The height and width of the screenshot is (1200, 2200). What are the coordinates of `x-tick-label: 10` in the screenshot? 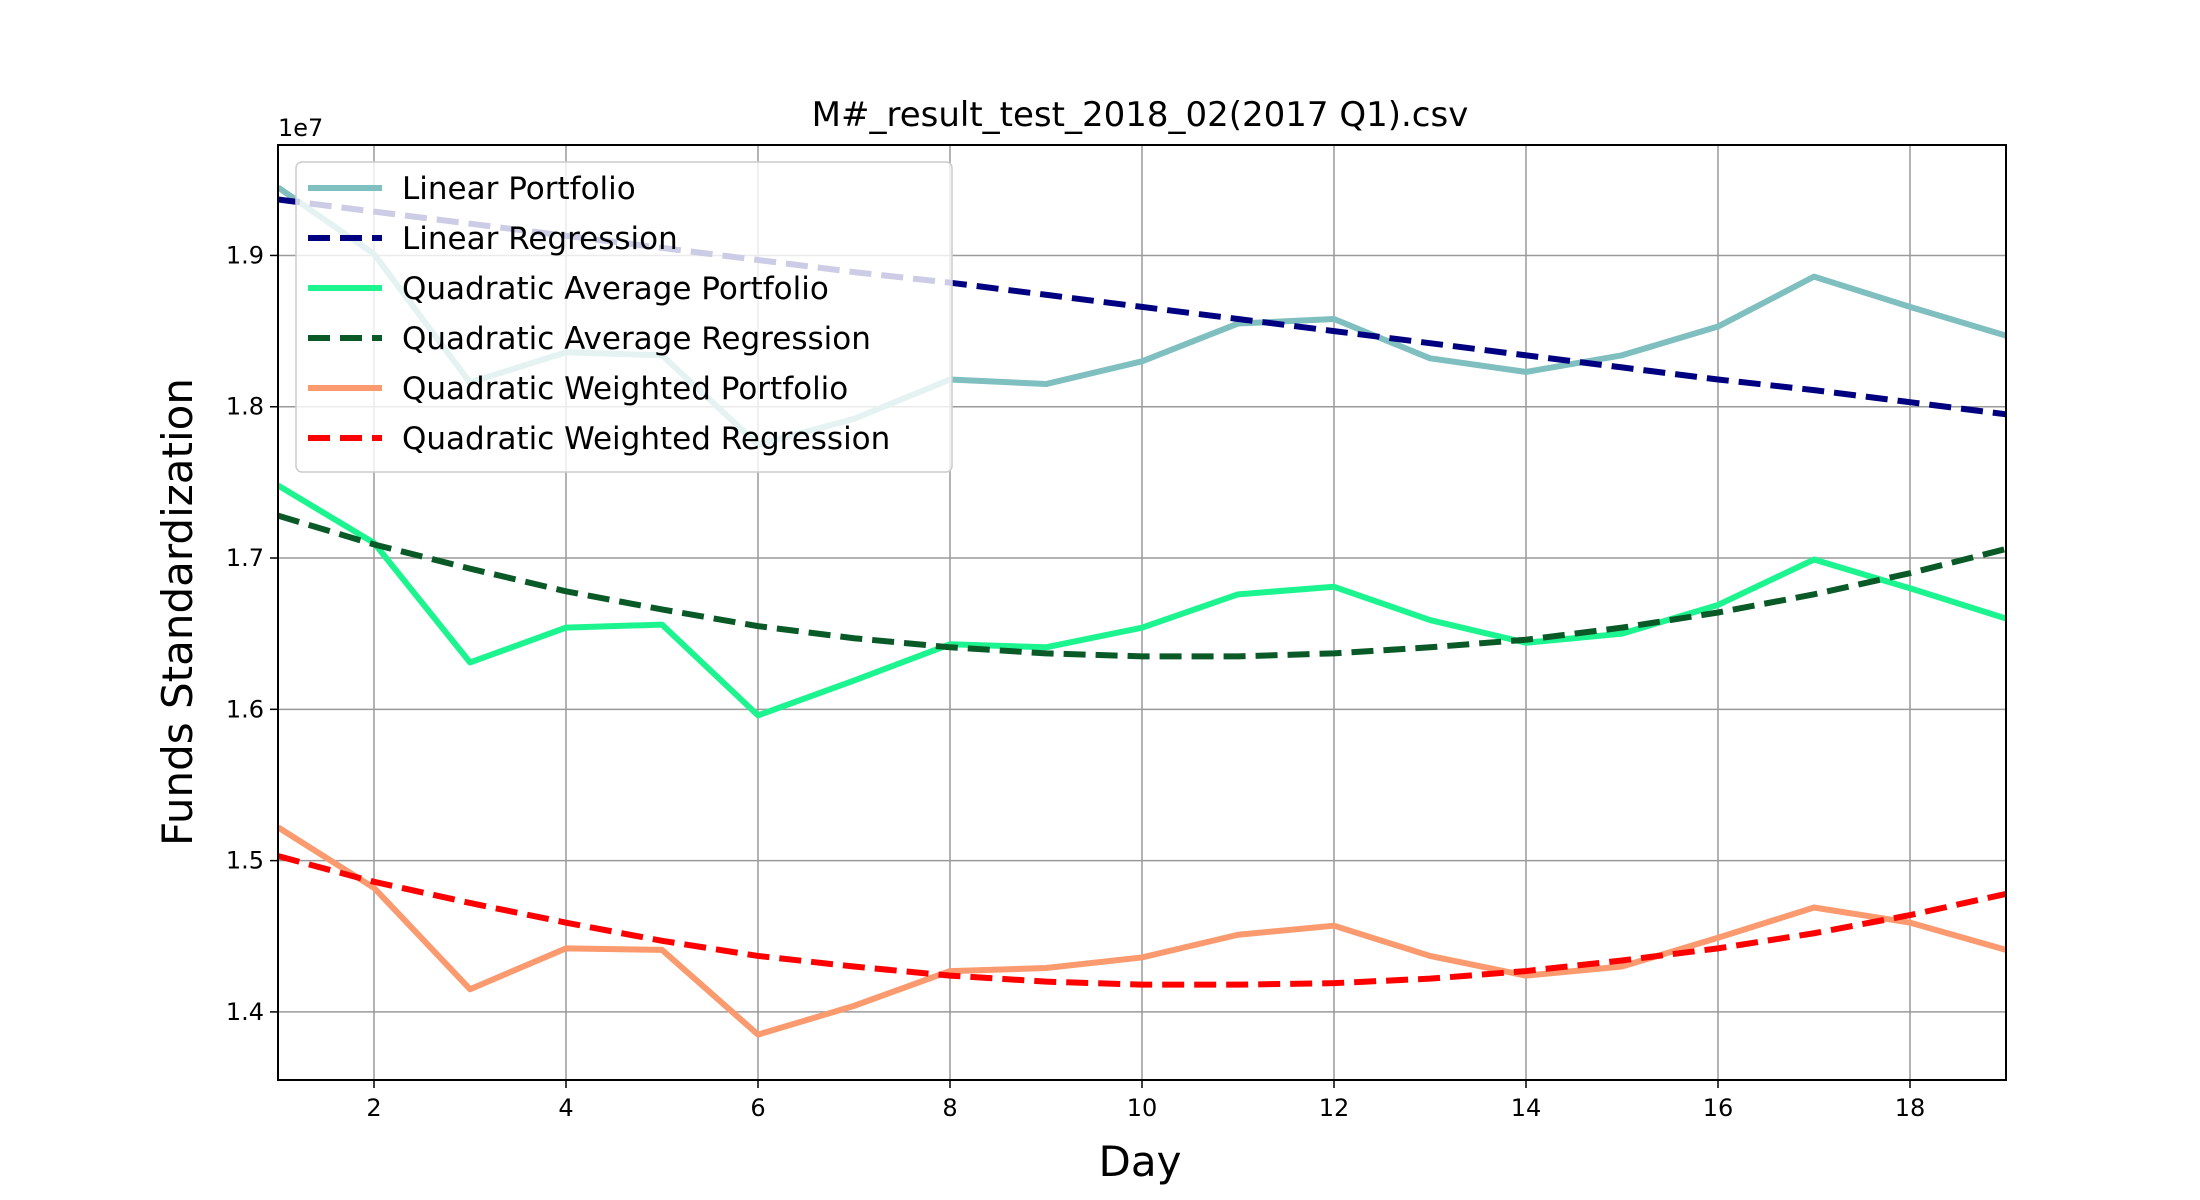 It's located at (1142, 1108).